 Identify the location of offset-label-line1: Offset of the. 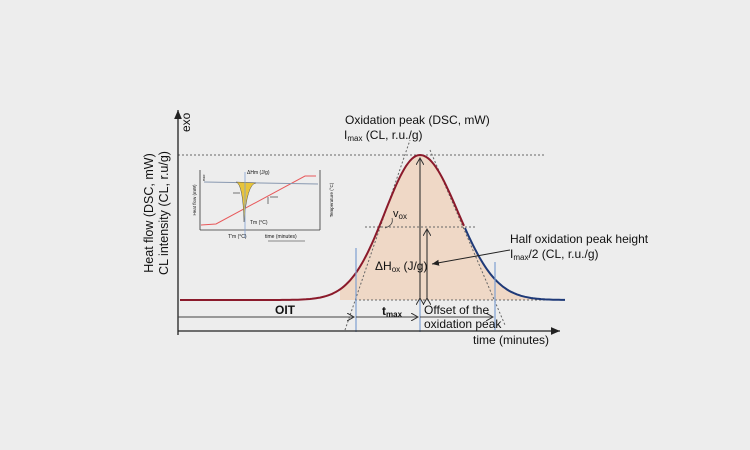
(456, 310).